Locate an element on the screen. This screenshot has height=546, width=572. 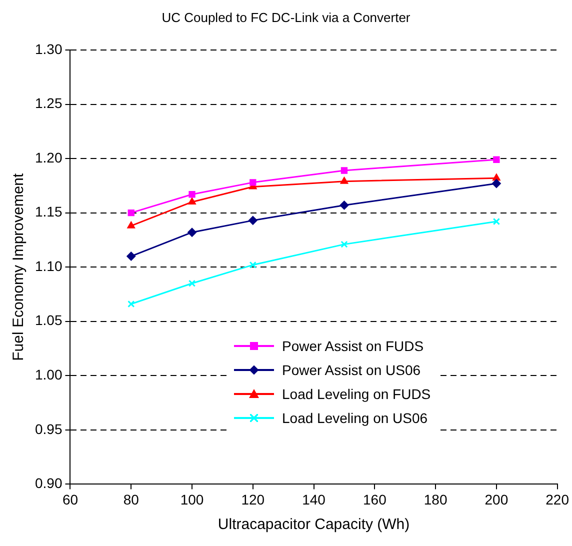
y-tick-label: 1.15 is located at coordinates (48, 212).